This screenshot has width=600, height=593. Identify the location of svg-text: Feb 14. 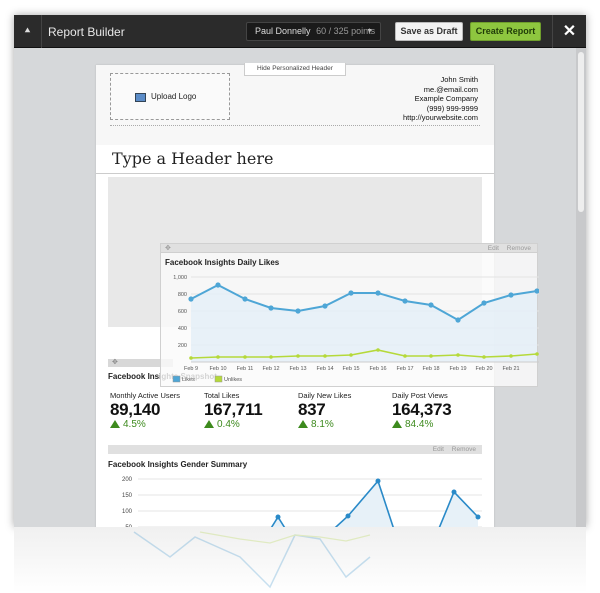
(324, 369).